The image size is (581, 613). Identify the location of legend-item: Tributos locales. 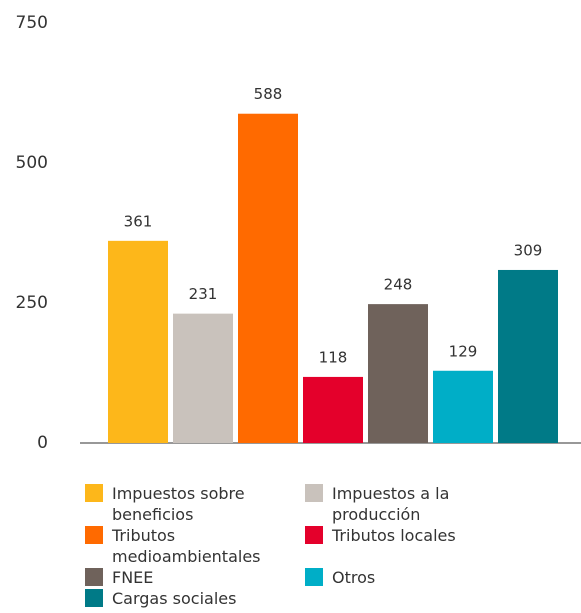
(415, 546).